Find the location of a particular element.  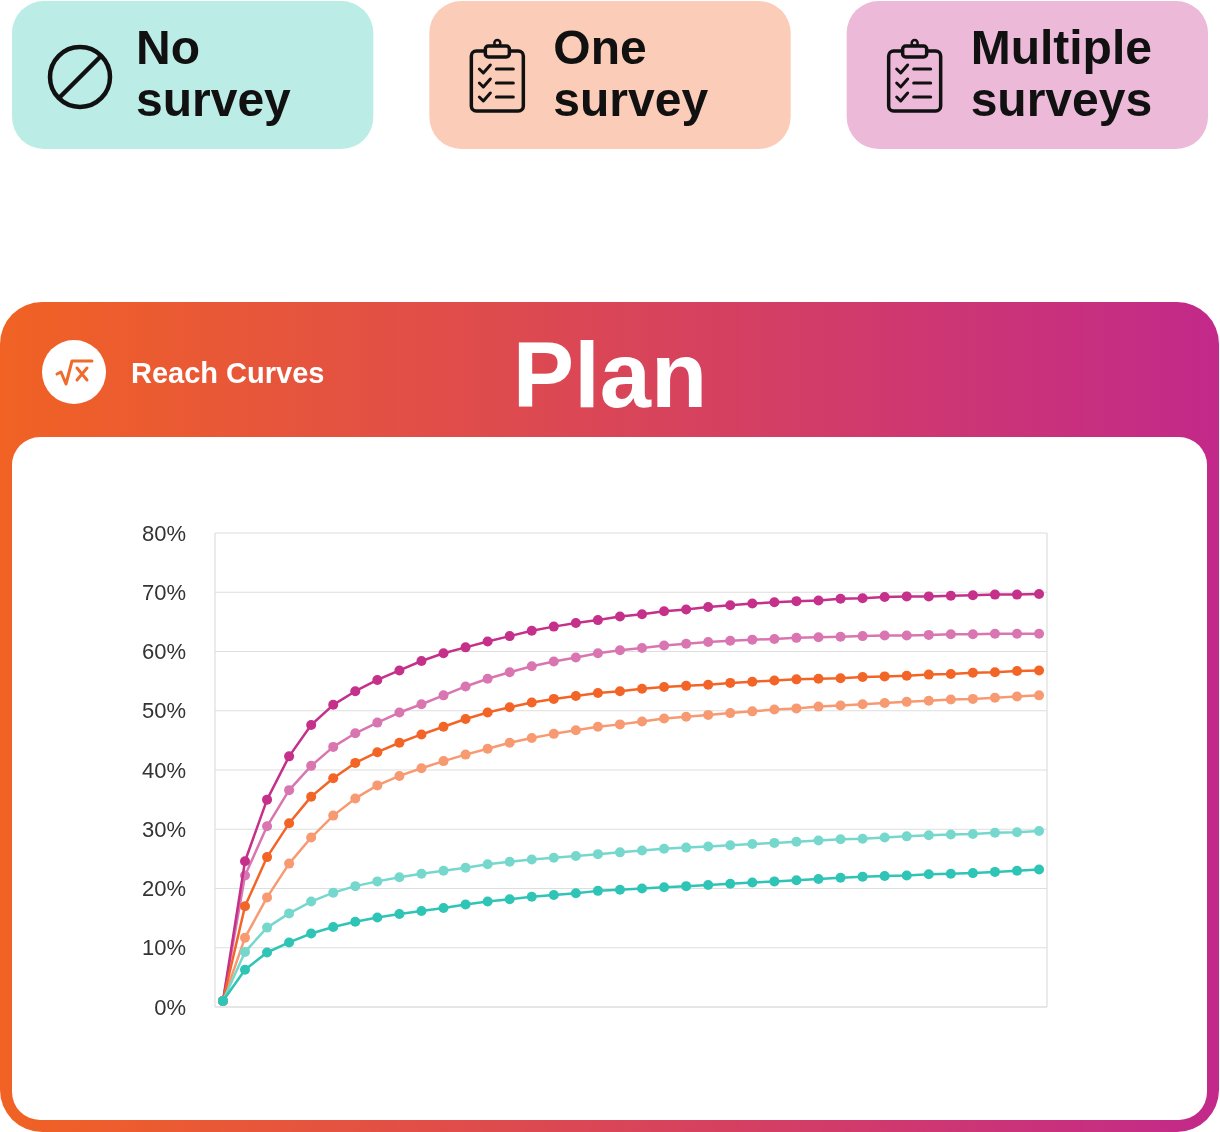

y-tick-label: 40% is located at coordinates (163, 770).